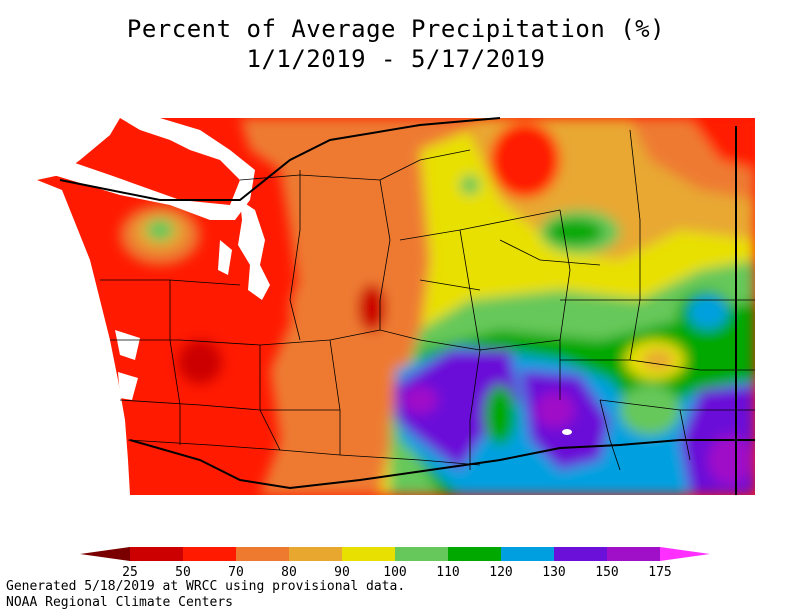 The height and width of the screenshot is (612, 792). I want to click on legend-label: 90, so click(342, 572).